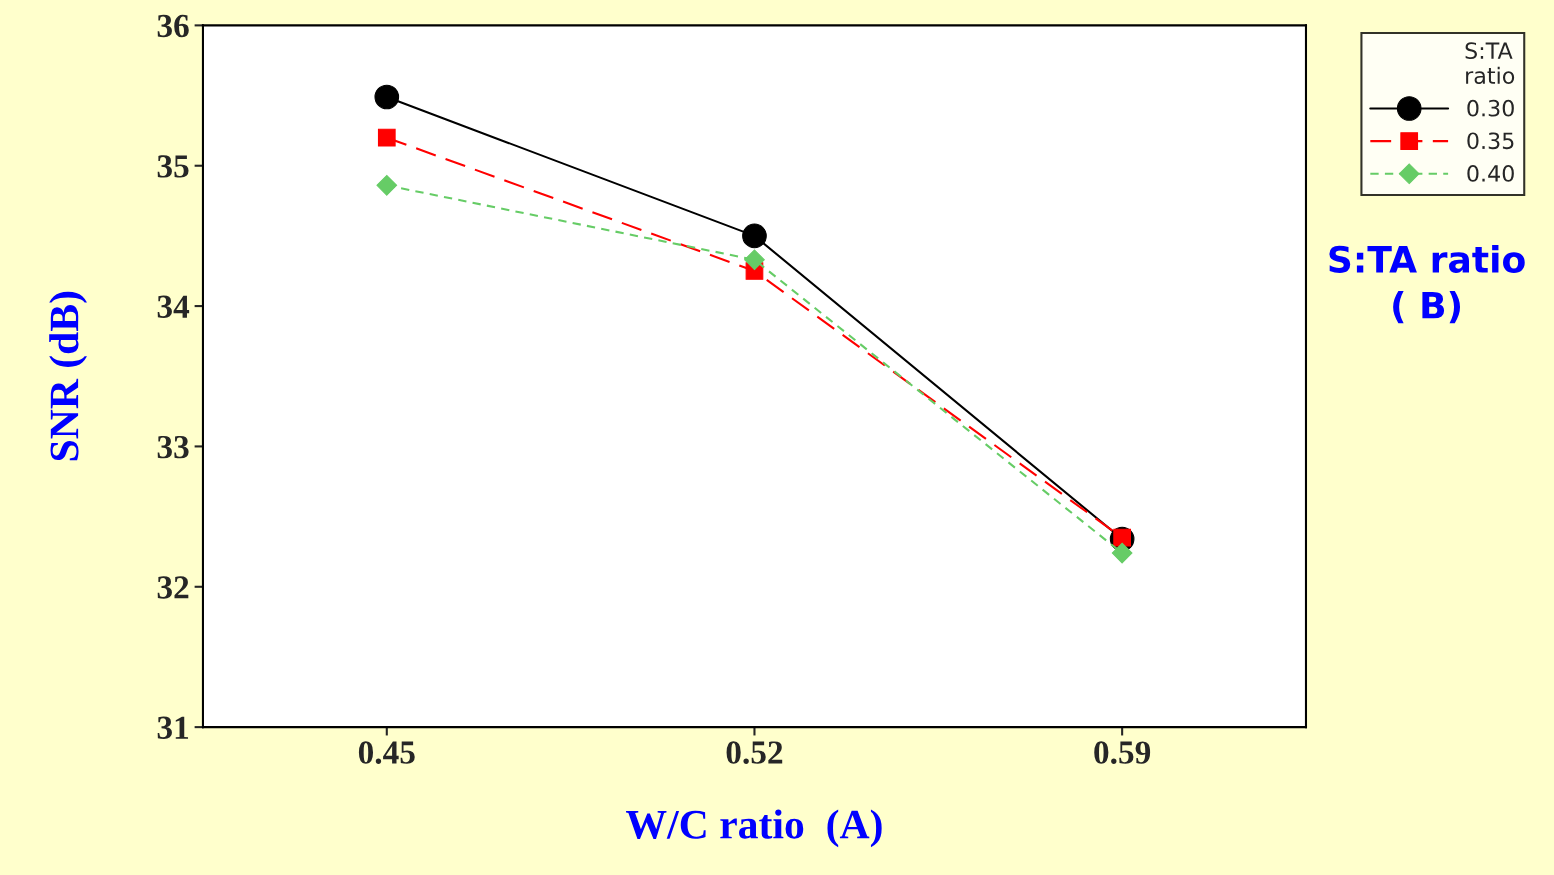 The image size is (1554, 875). What do you see at coordinates (754, 828) in the screenshot?
I see `x-axis-title: W/C ratio (A)` at bounding box center [754, 828].